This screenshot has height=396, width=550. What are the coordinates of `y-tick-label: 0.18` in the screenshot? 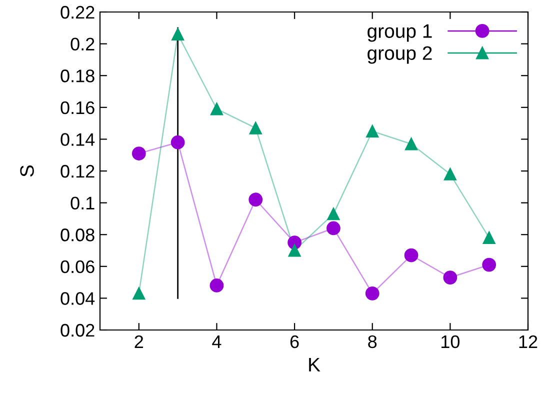 It's located at (77, 76).